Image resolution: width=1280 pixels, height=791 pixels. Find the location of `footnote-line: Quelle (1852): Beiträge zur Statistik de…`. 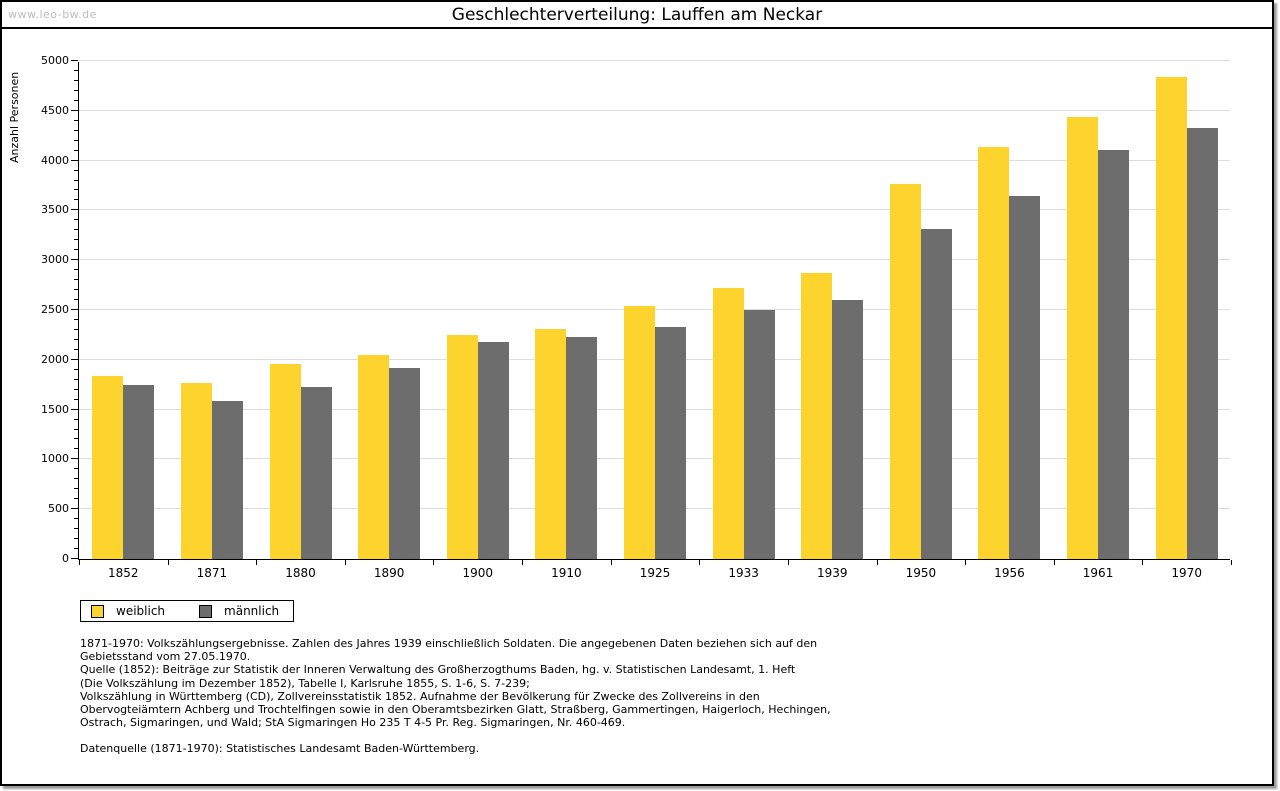

footnote-line: Quelle (1852): Beiträge zur Statistik de… is located at coordinates (438, 670).